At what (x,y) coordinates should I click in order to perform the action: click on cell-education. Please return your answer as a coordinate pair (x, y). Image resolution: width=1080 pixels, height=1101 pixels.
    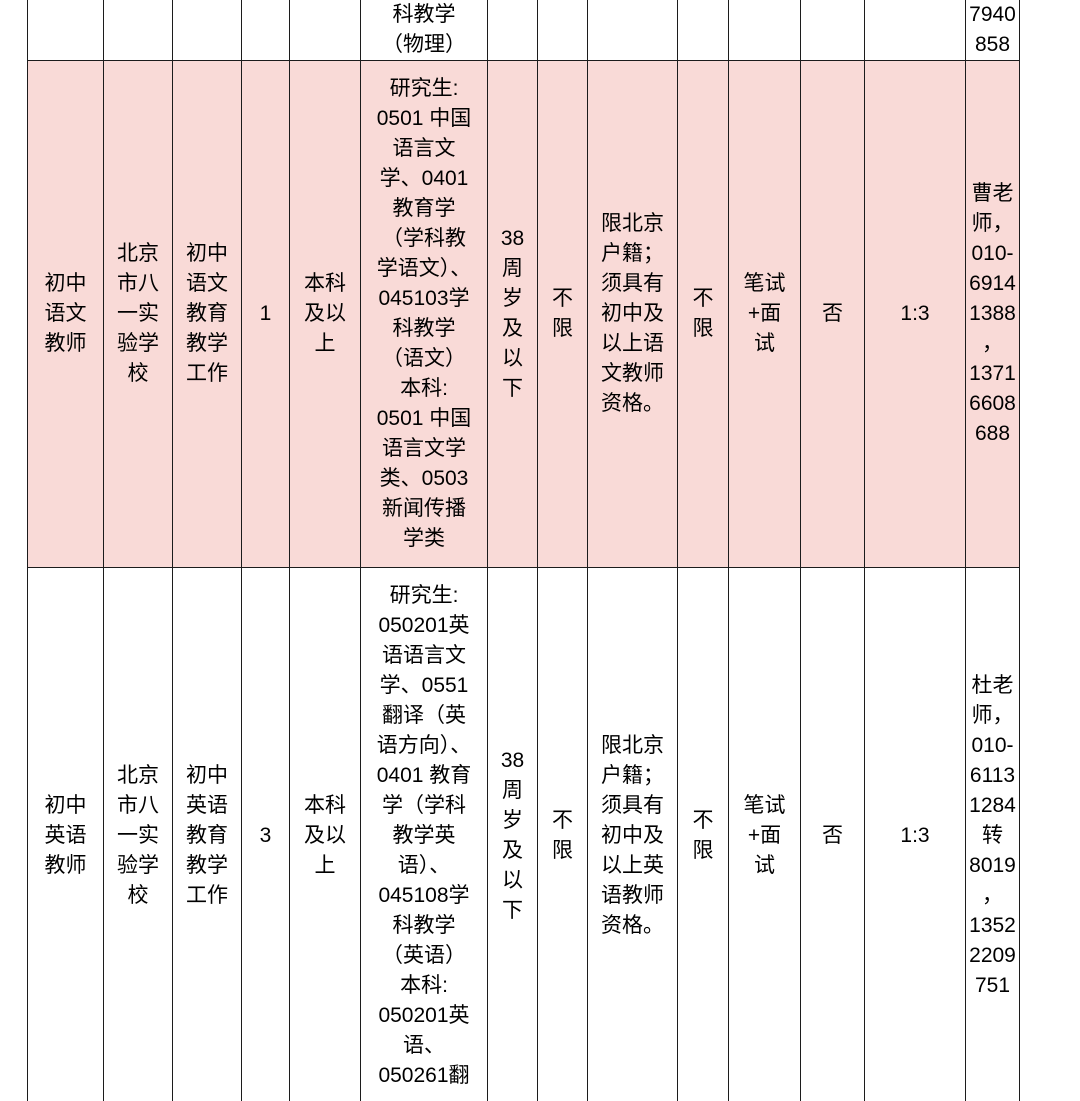
    Looking at the image, I should click on (325, 30).